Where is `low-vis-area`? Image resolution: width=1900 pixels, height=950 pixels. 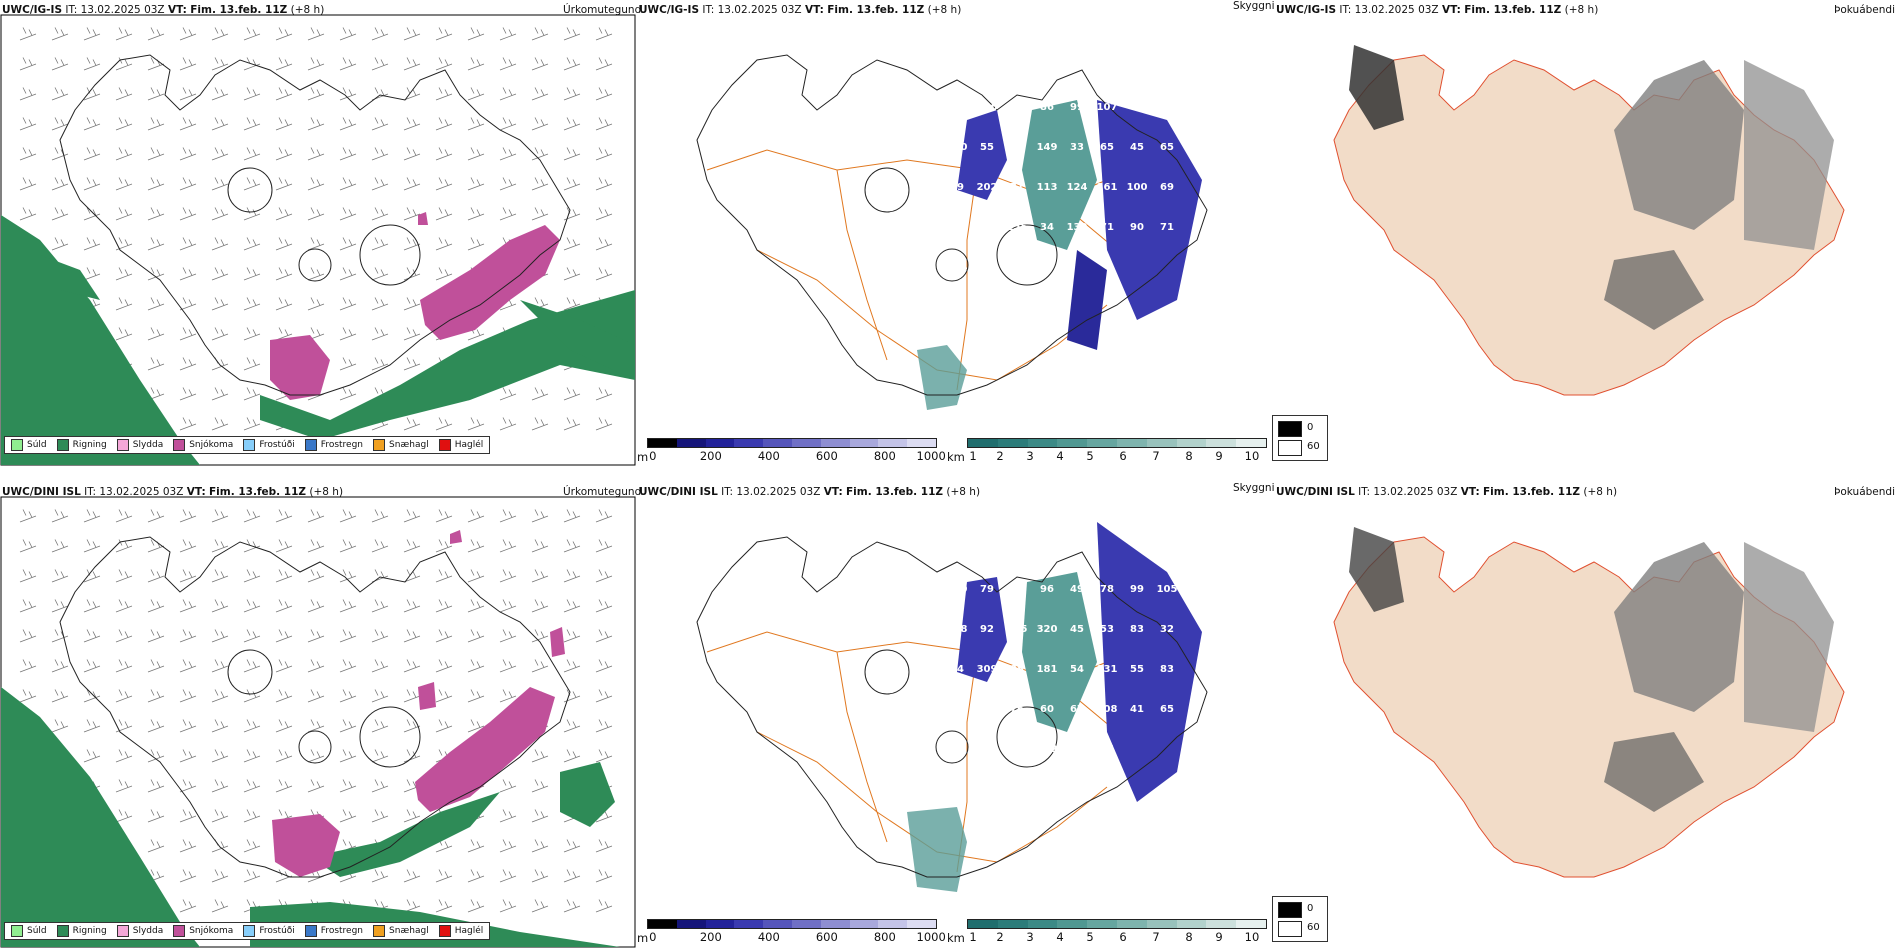
low-vis-area is located at coordinates (1149, 210).